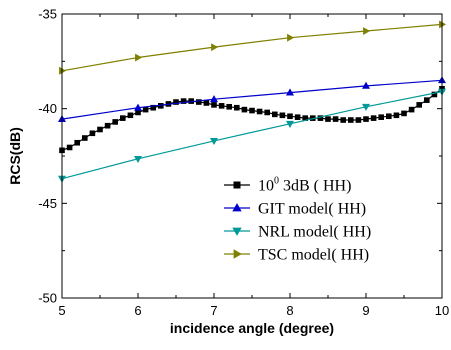 This screenshot has height=350, width=451. Describe the element at coordinates (276, 181) in the screenshot. I see `legend-label-superscript: 0` at that location.